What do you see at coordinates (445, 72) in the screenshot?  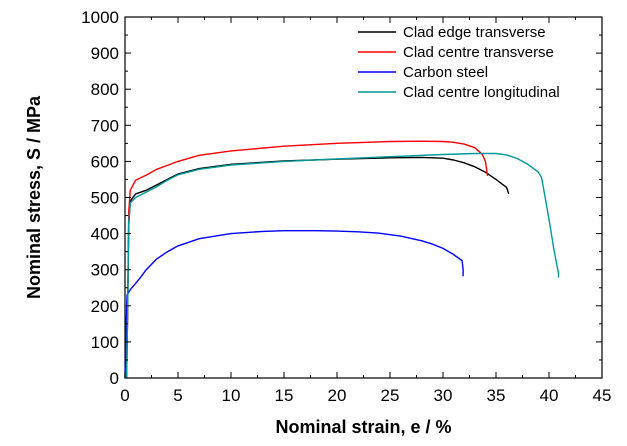 I see `legend-label-3: Carbon steel` at bounding box center [445, 72].